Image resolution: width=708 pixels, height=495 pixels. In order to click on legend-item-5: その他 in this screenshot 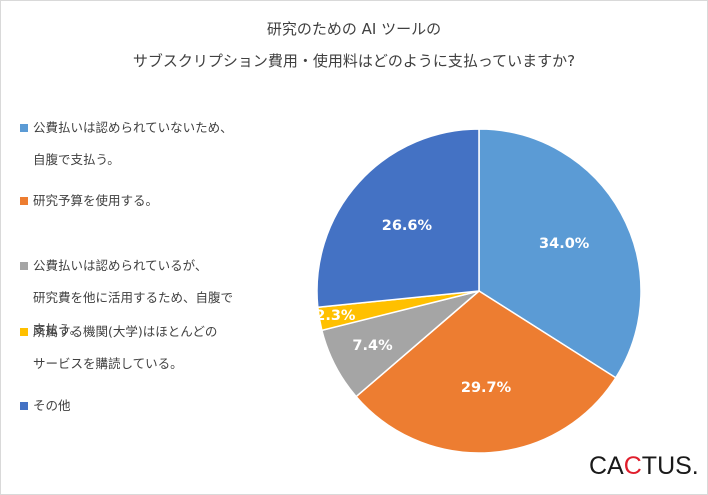, I will do `click(45, 406)`.